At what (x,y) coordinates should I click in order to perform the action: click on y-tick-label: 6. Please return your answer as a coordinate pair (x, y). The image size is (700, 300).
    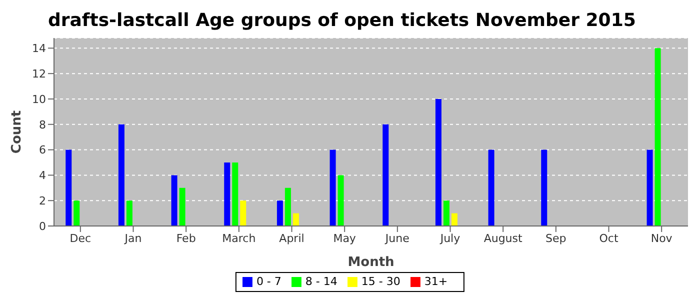
    Looking at the image, I should click on (42, 150).